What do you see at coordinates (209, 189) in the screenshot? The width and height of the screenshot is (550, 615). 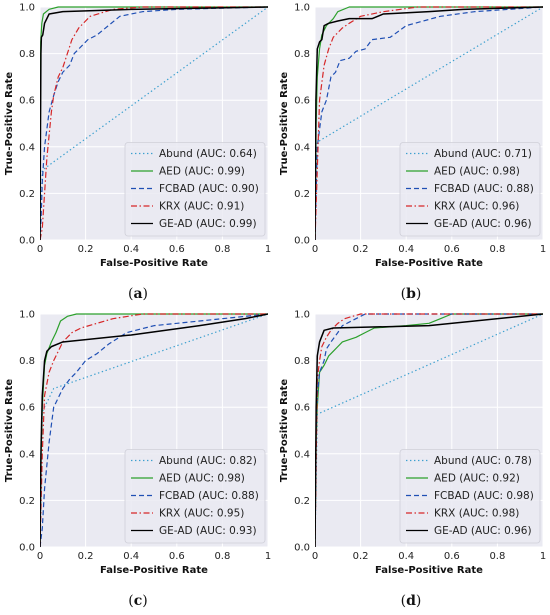 I see `legend-label: FCBAD (AUC: 0.90)` at bounding box center [209, 189].